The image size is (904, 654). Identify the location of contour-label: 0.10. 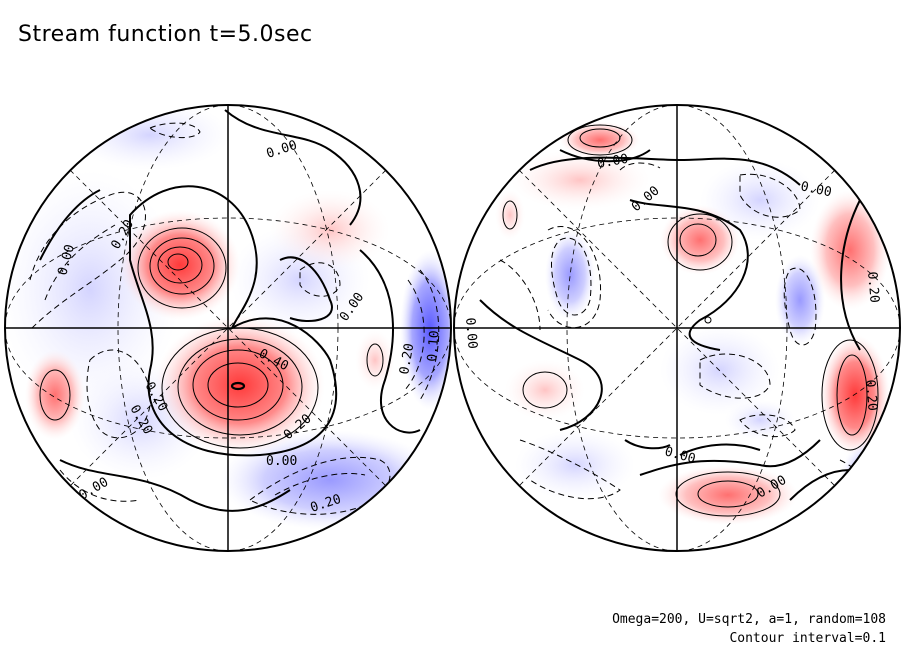
(434, 346).